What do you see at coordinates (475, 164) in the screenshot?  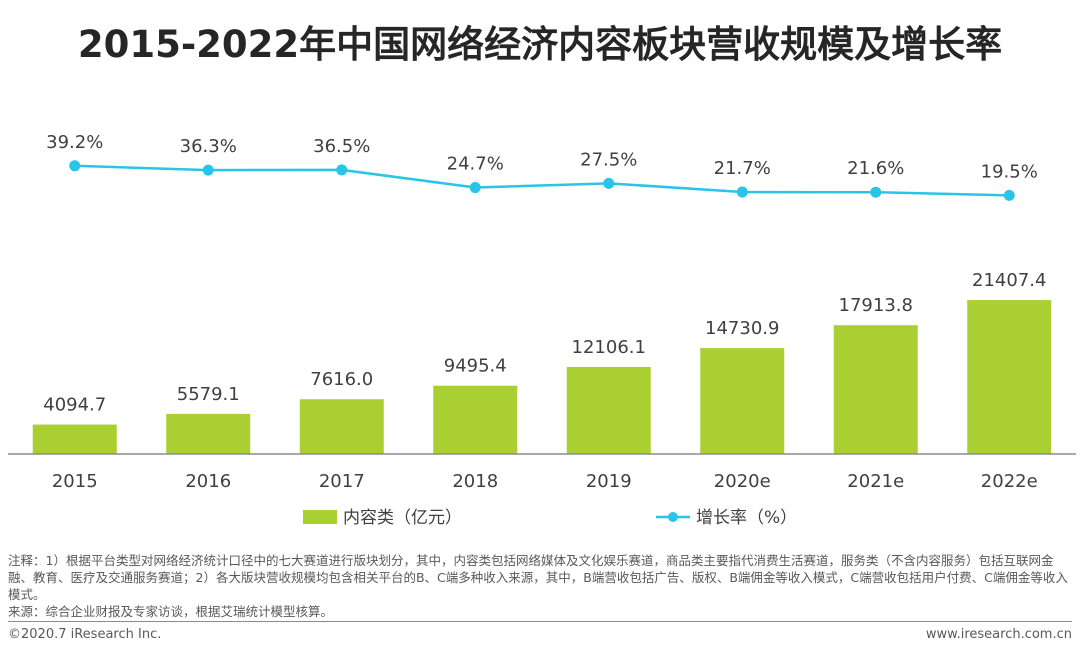 I see `growth-rate-label: 24.7%` at bounding box center [475, 164].